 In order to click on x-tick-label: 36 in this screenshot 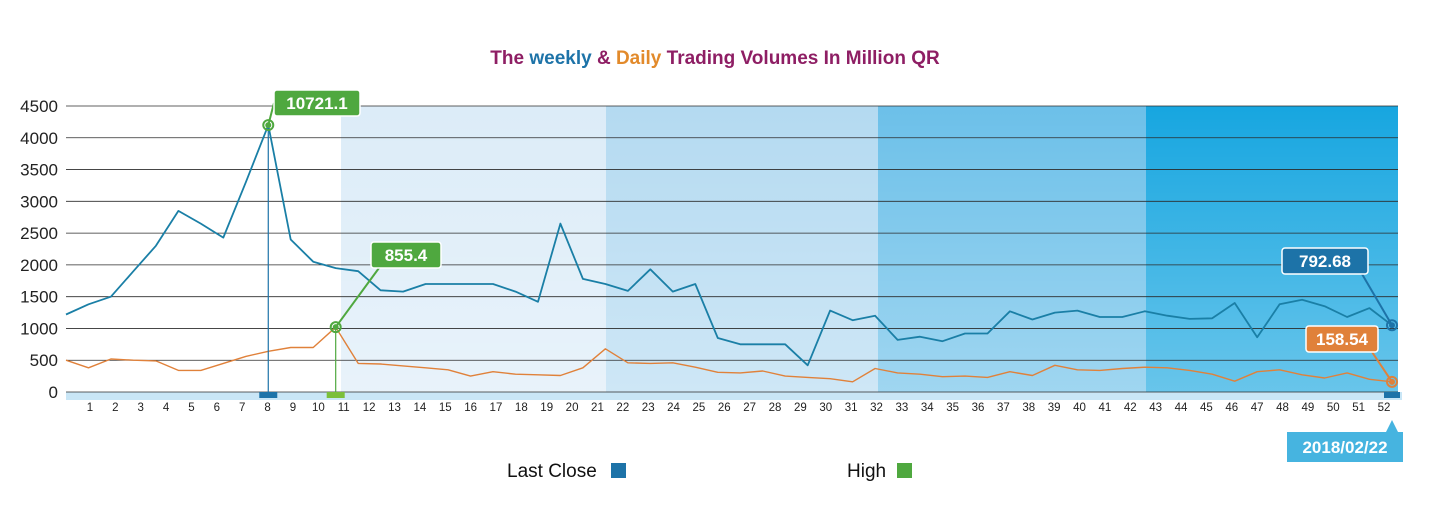, I will do `click(978, 408)`.